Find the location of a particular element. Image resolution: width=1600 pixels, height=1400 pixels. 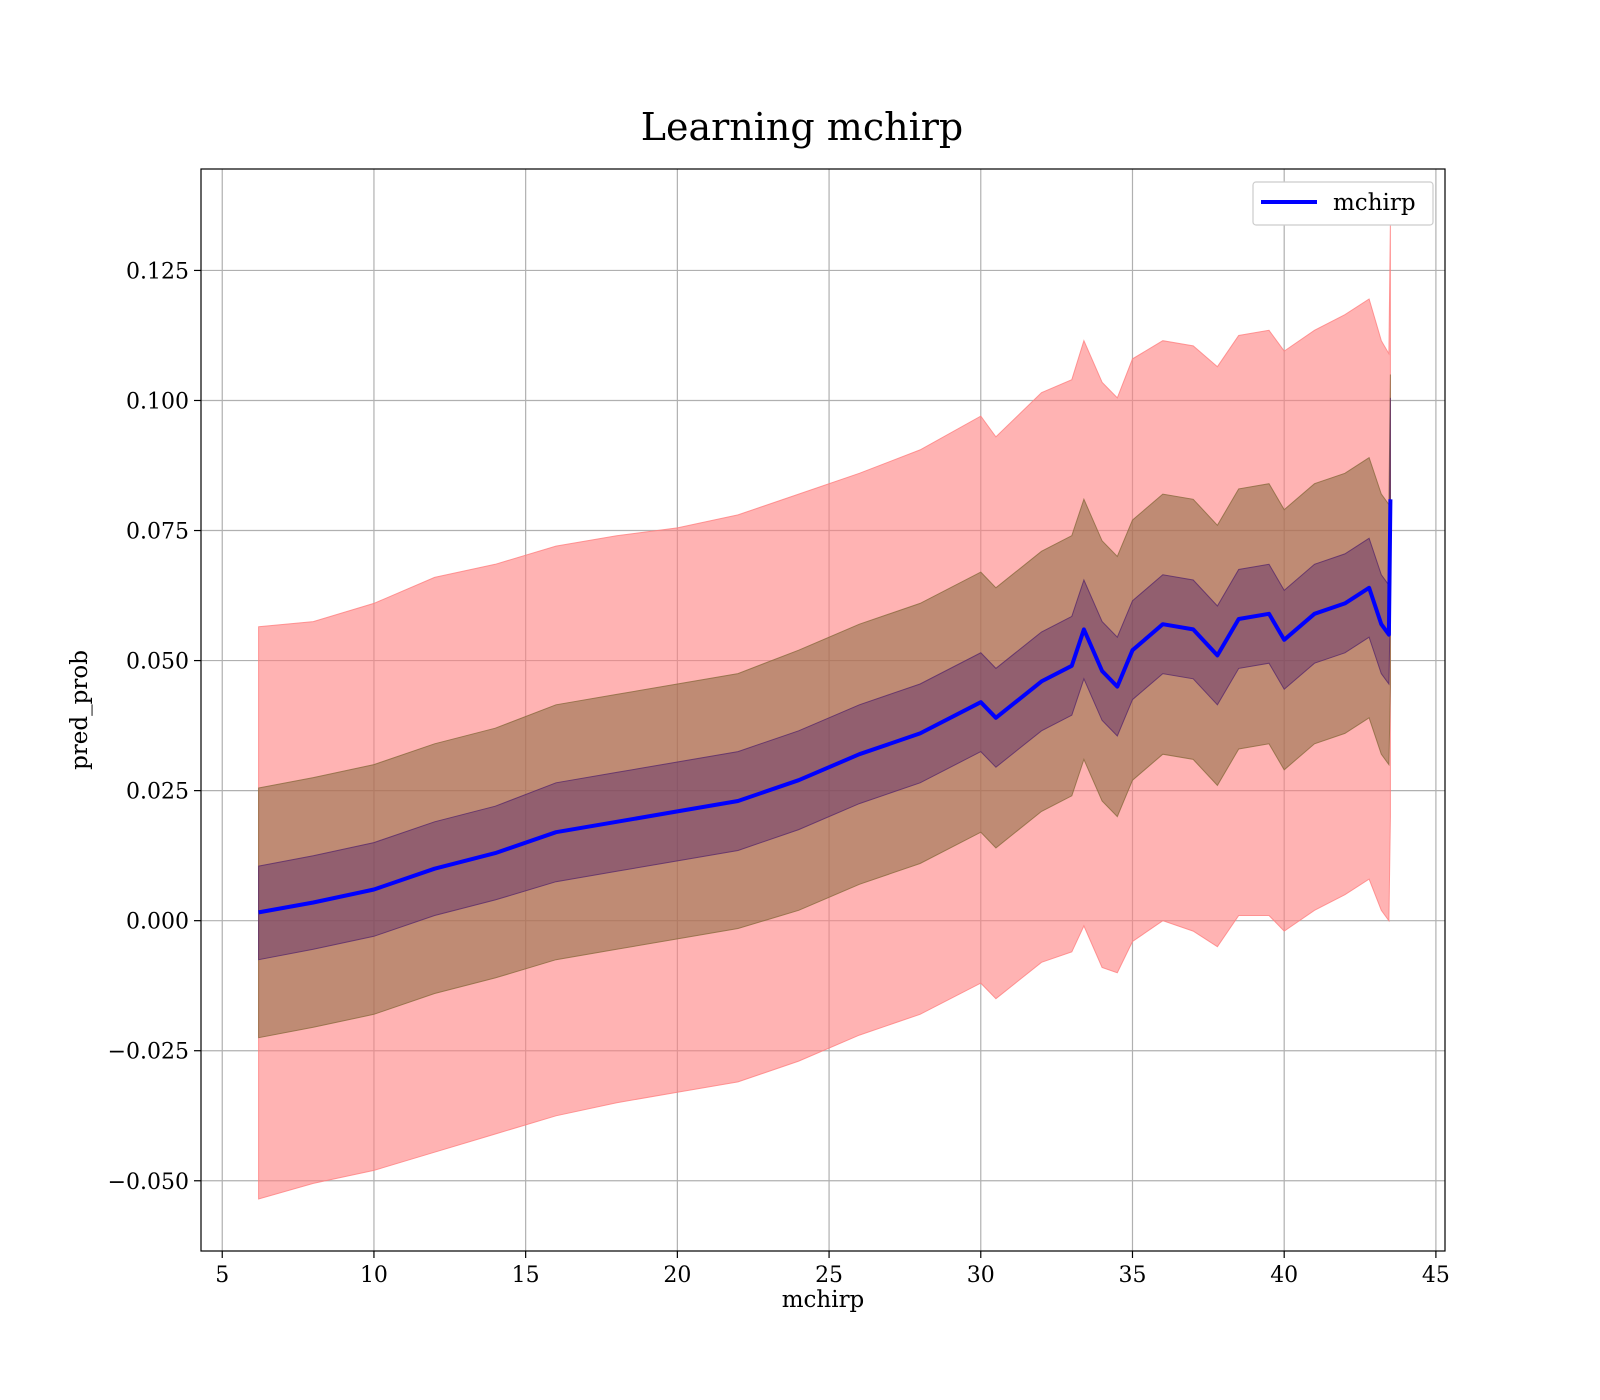

x-tick-label: 45 is located at coordinates (1436, 1275).